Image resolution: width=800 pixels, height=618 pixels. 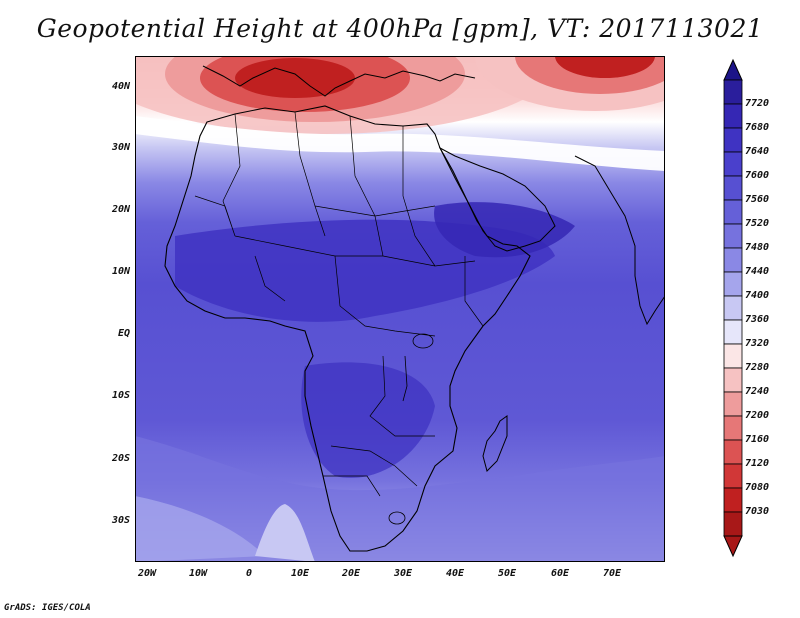 What do you see at coordinates (120, 271) in the screenshot?
I see `y-tick-10n: 10N` at bounding box center [120, 271].